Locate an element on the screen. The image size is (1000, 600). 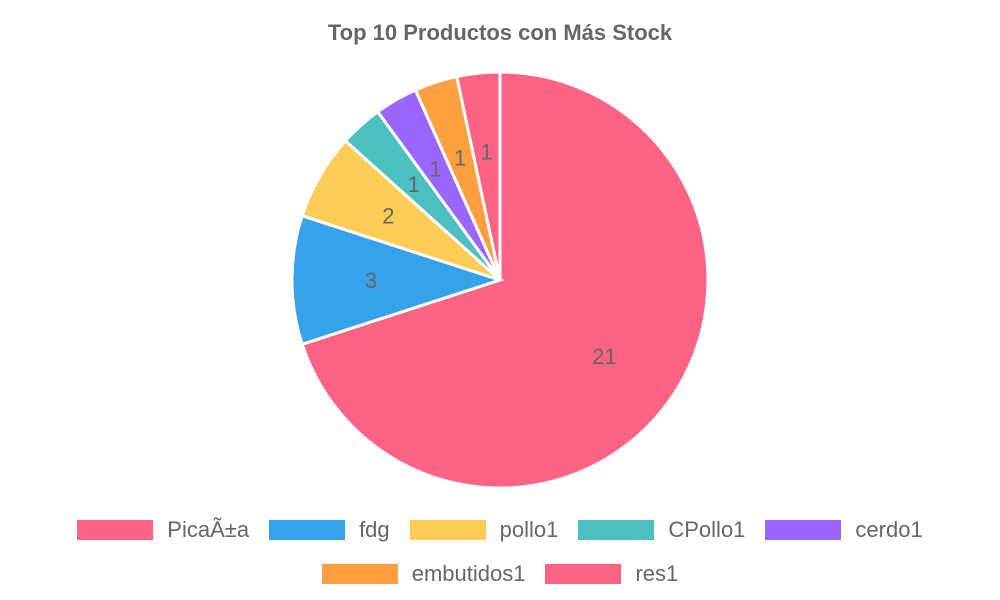
legend-label: res1 is located at coordinates (657, 573).